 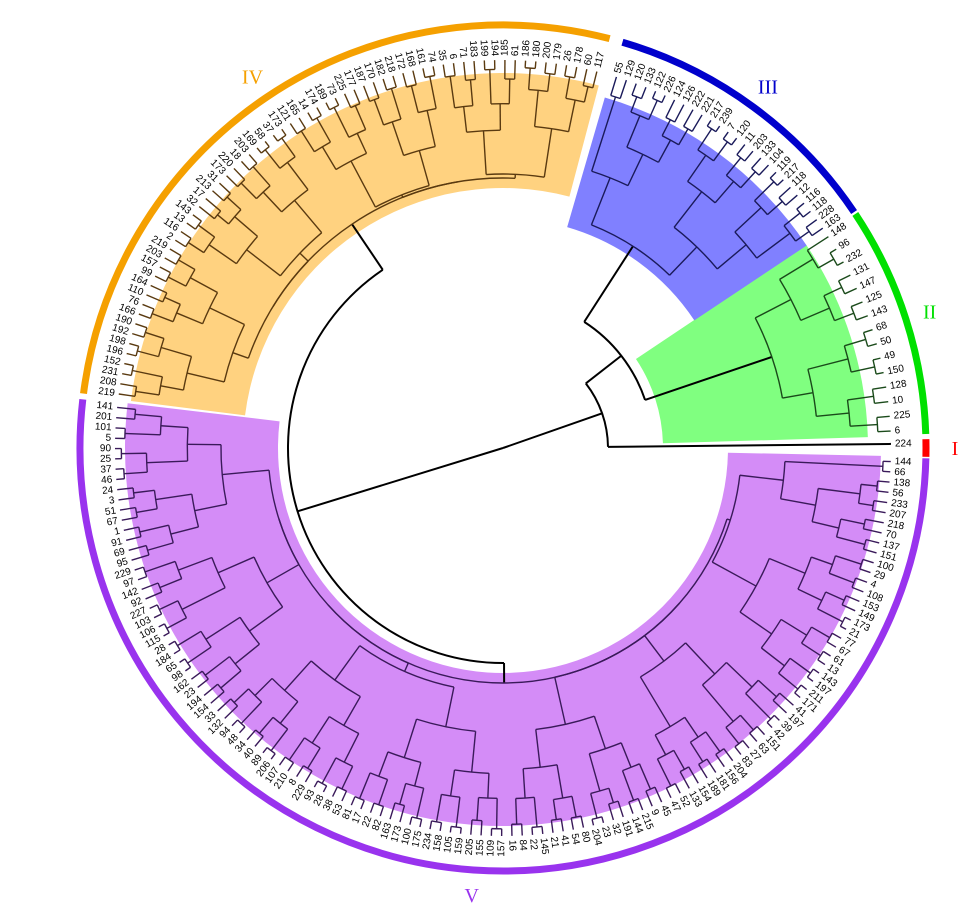 What do you see at coordinates (898, 385) in the screenshot?
I see `leaf-label: 128` at bounding box center [898, 385].